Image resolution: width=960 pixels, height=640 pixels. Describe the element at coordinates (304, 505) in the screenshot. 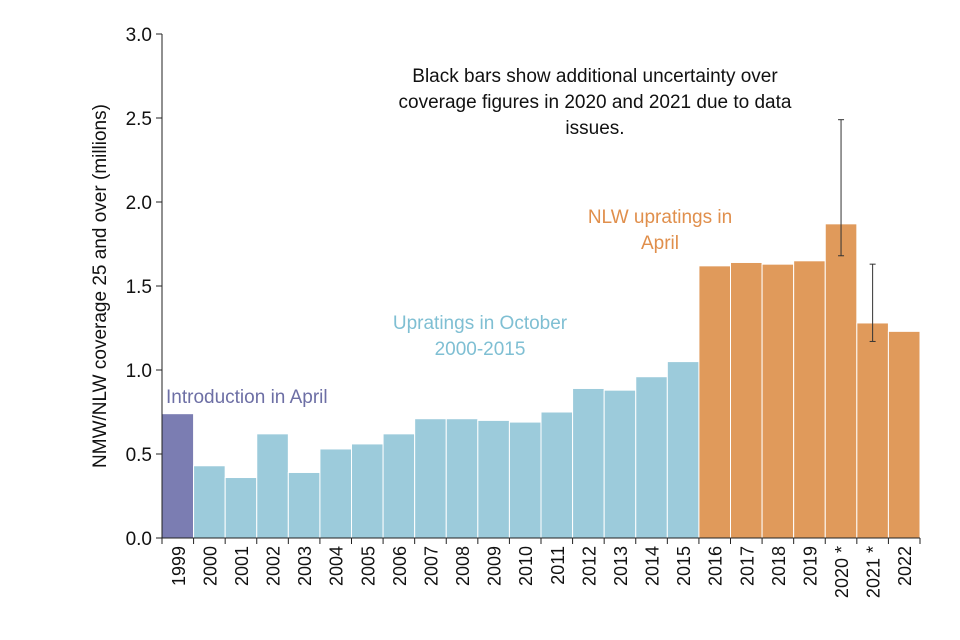

I see `bar-2003` at that location.